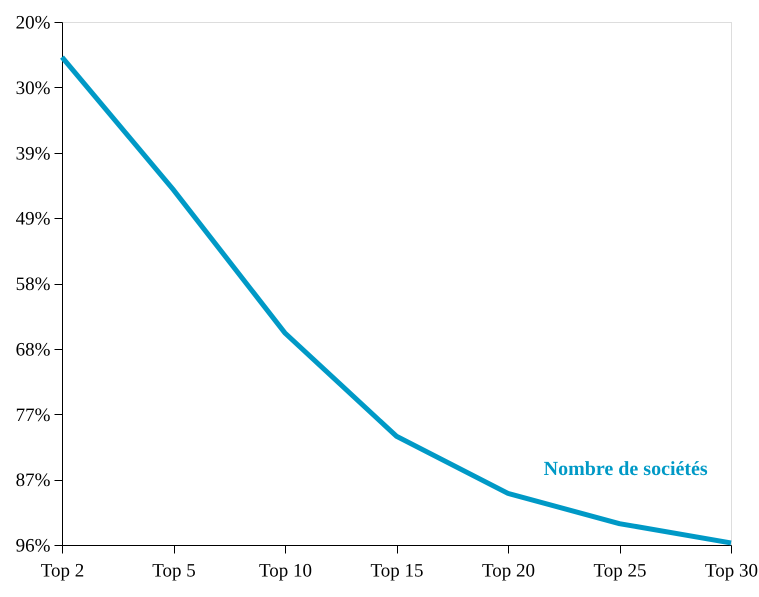 This screenshot has width=759, height=597. I want to click on x-tick-label: Top 30, so click(731, 571).